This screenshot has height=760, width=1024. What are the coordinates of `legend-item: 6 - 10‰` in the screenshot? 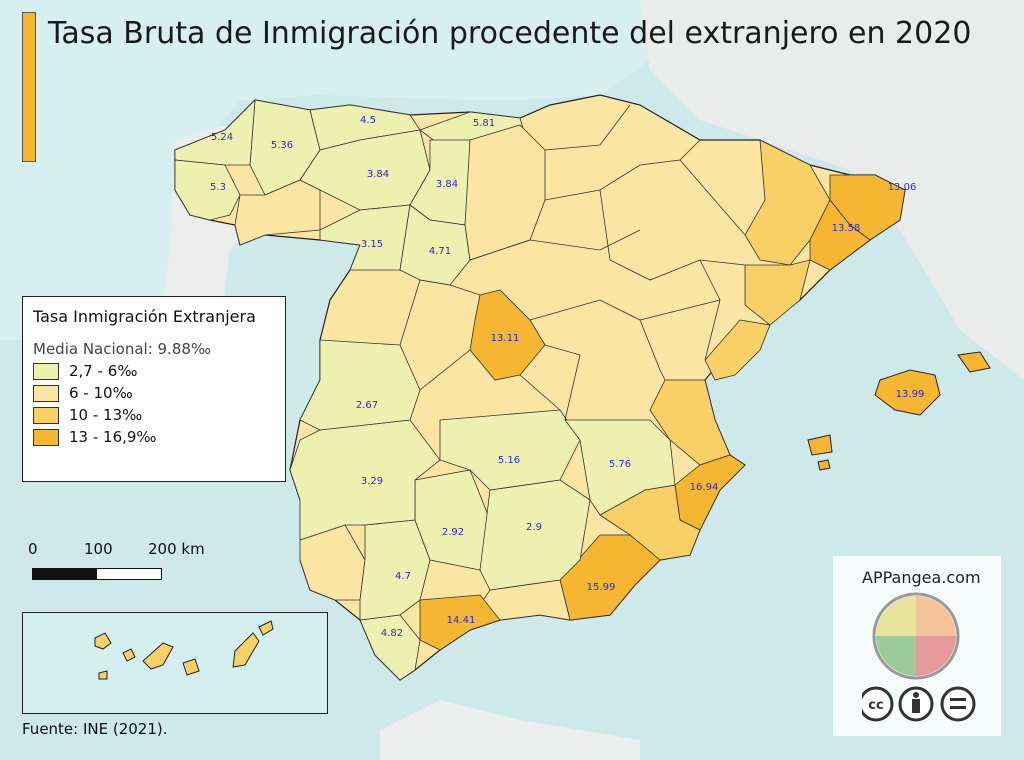 It's located at (154, 393).